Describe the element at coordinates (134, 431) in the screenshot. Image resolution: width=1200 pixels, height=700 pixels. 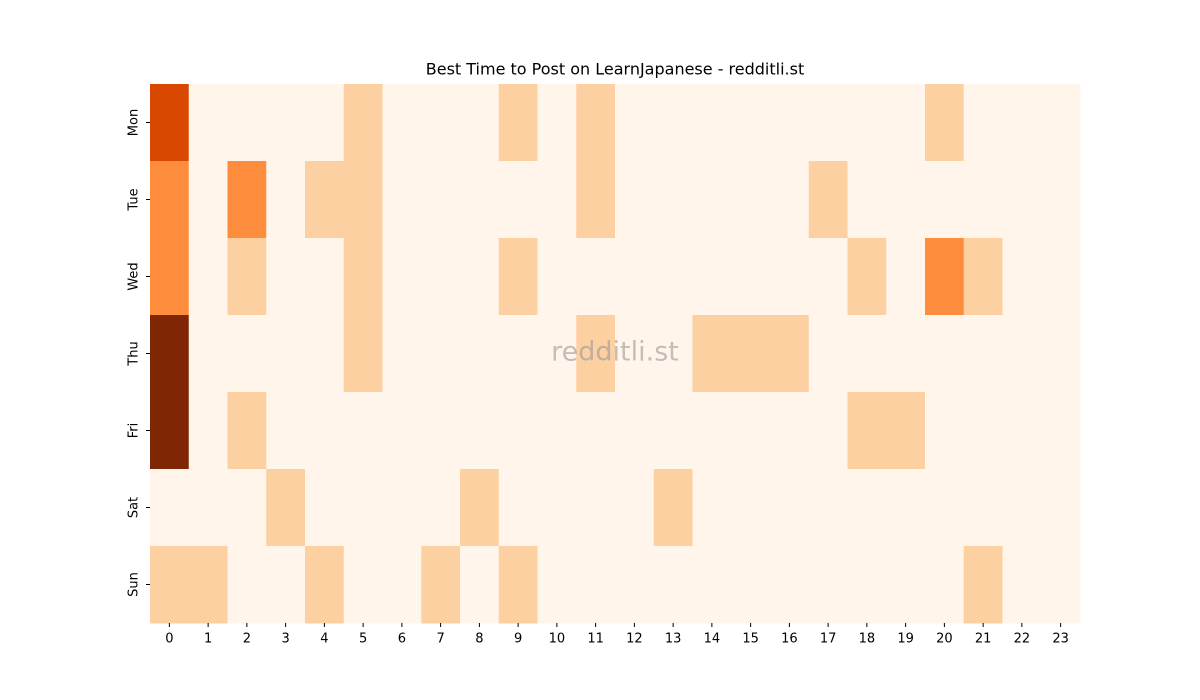
I see `y-tick-label: Fri` at that location.